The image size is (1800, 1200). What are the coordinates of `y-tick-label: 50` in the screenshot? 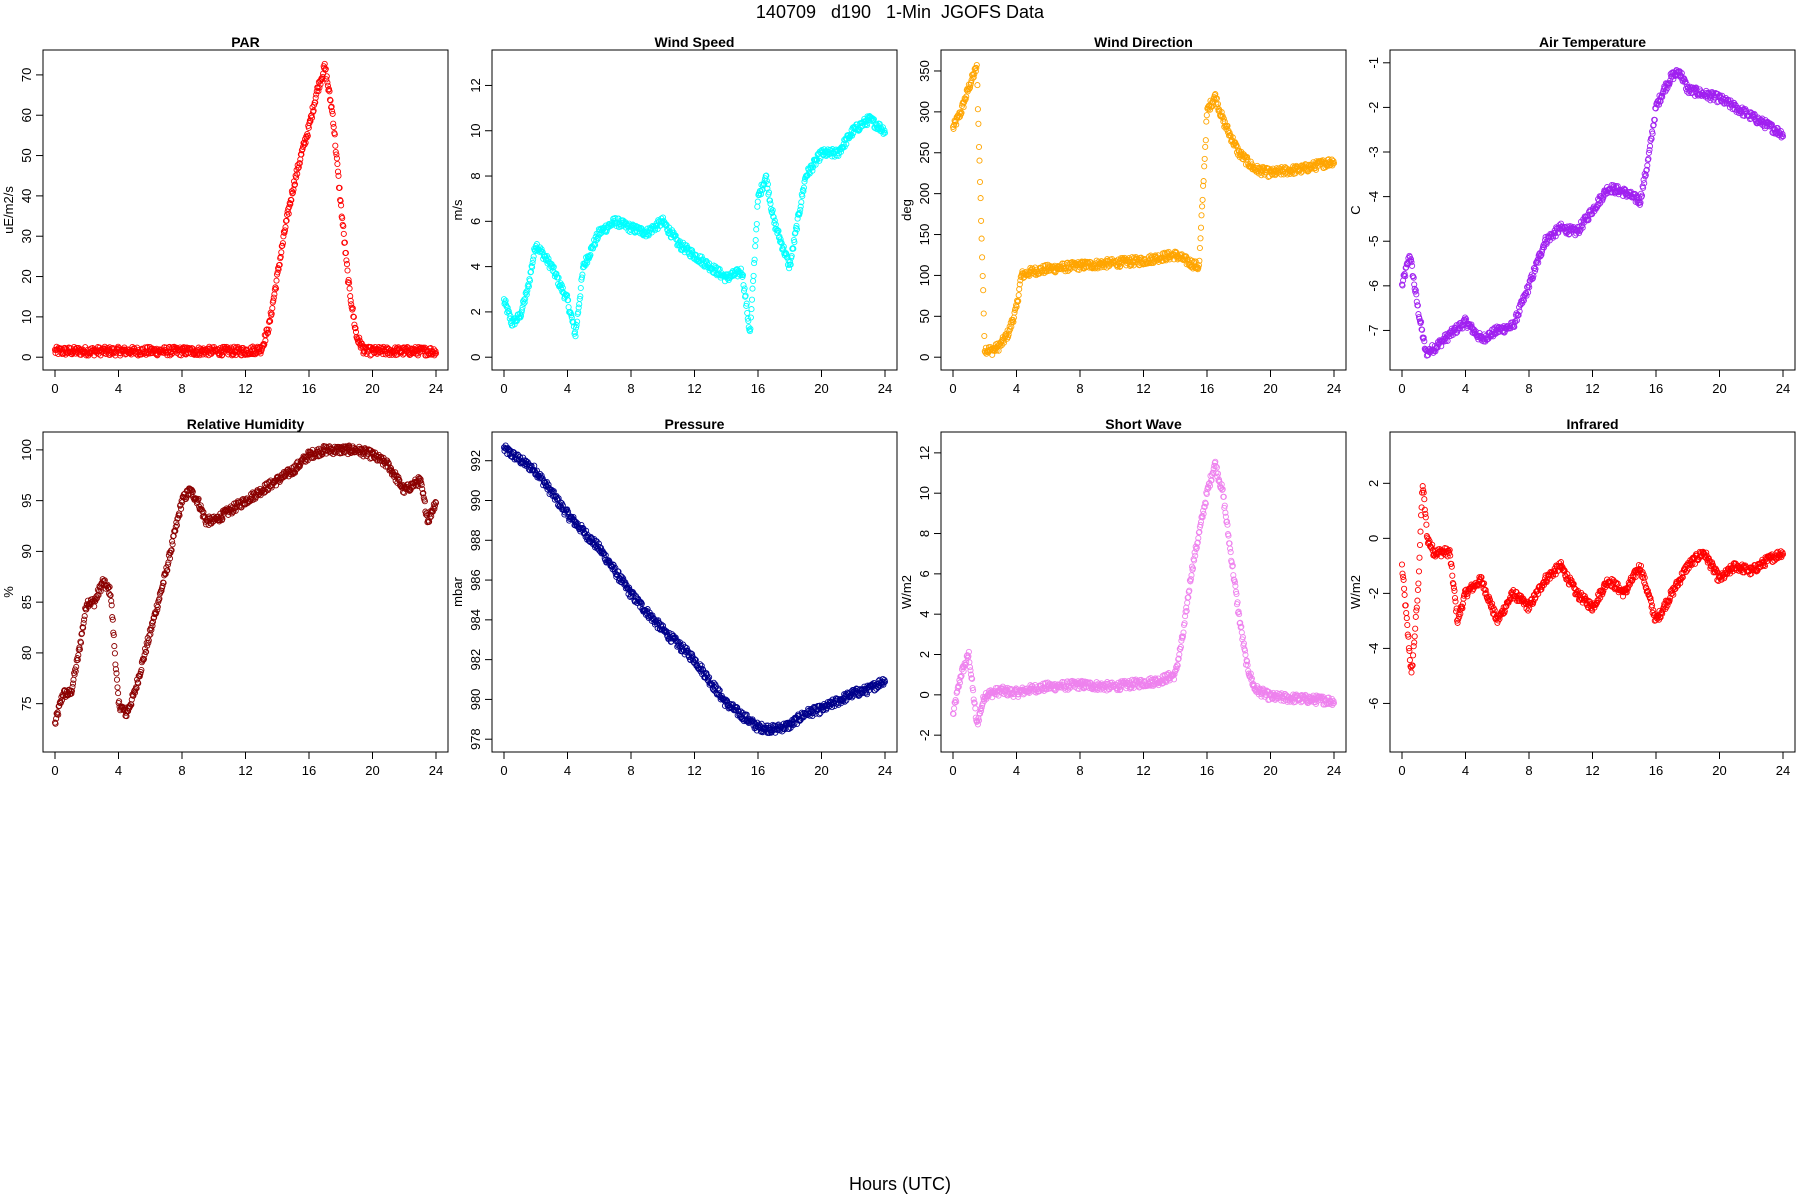 It's located at (924, 316).